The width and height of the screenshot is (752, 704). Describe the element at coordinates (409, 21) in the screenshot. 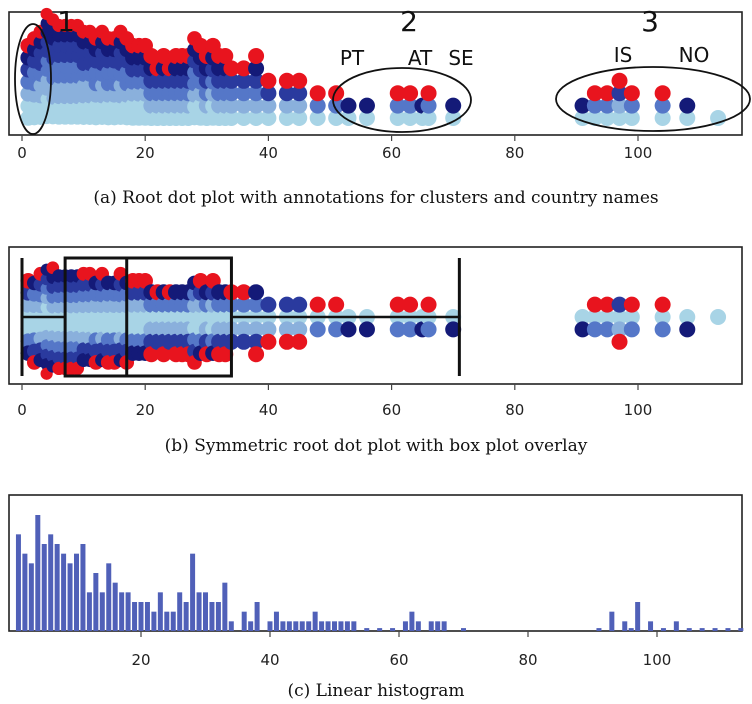

I see `cluster-2-label: 2` at that location.